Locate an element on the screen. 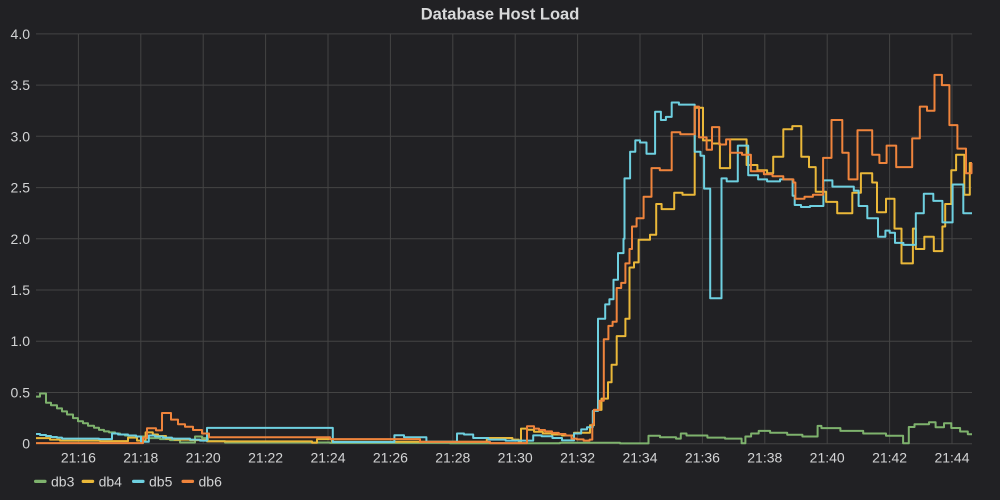 The image size is (1000, 500). svg-text: 21:32 is located at coordinates (577, 457).